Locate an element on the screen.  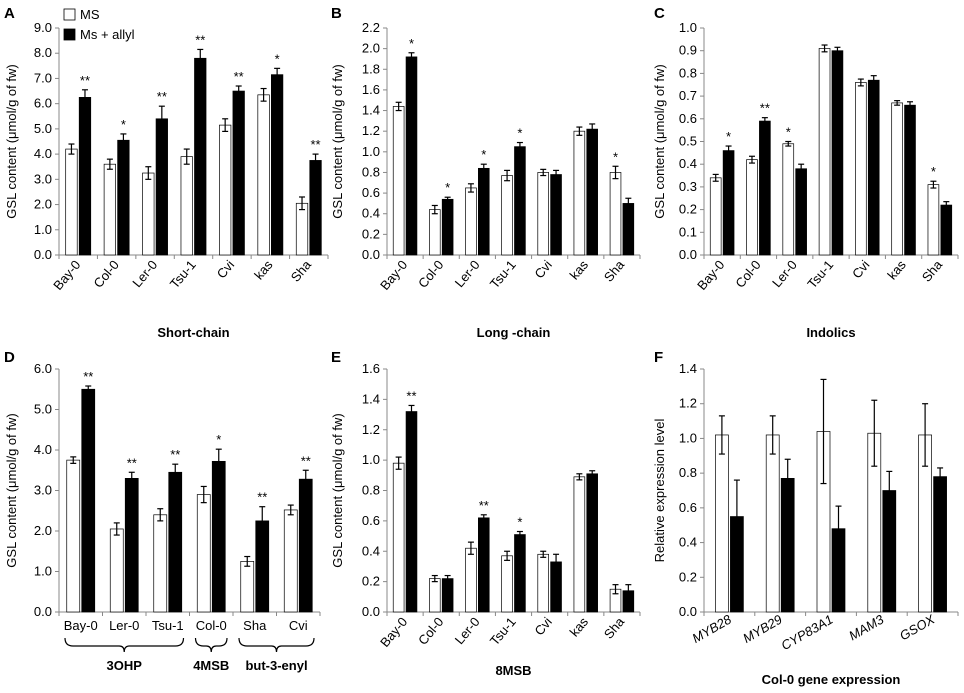
panel-letter: A is located at coordinates (9, 13).